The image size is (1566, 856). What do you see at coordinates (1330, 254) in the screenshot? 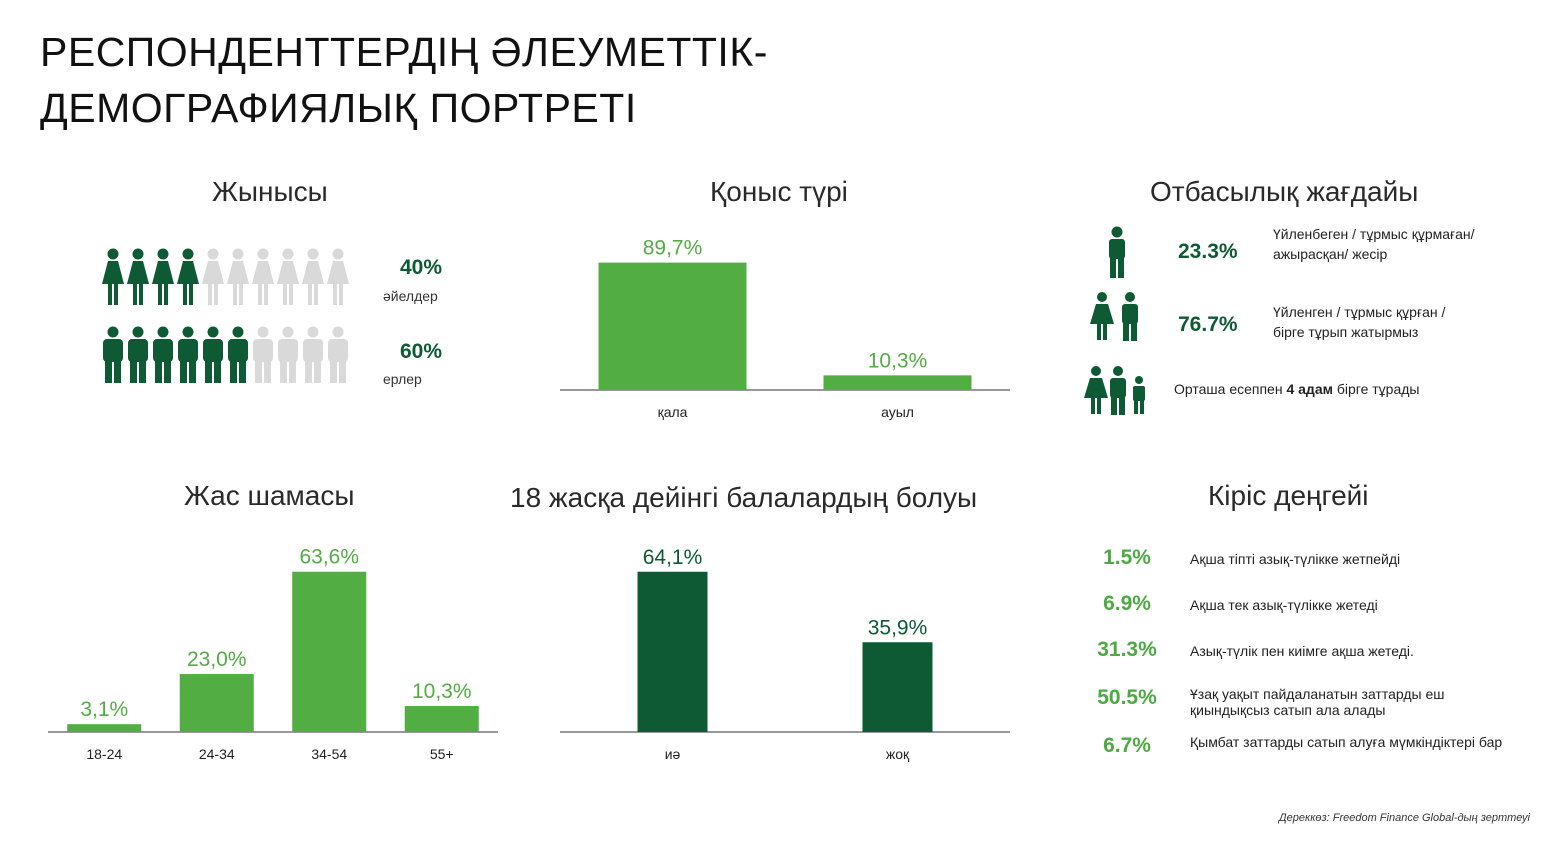
I see `single-description-line-2: ажырасқан/ жесір` at bounding box center [1330, 254].